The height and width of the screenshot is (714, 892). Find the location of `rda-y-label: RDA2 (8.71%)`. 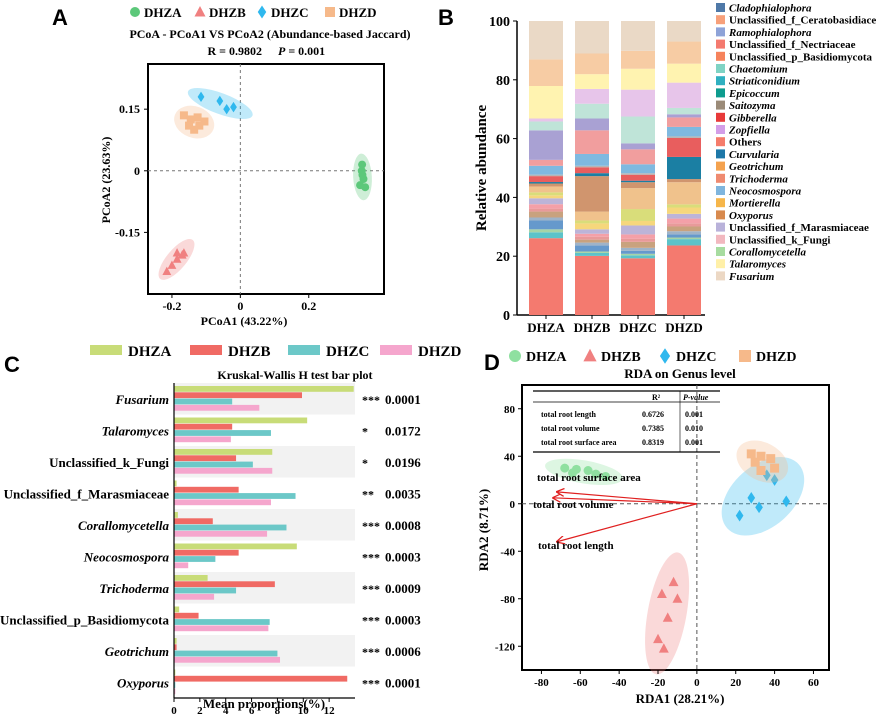

rda-y-label: RDA2 (8.71%) is located at coordinates (483, 530).